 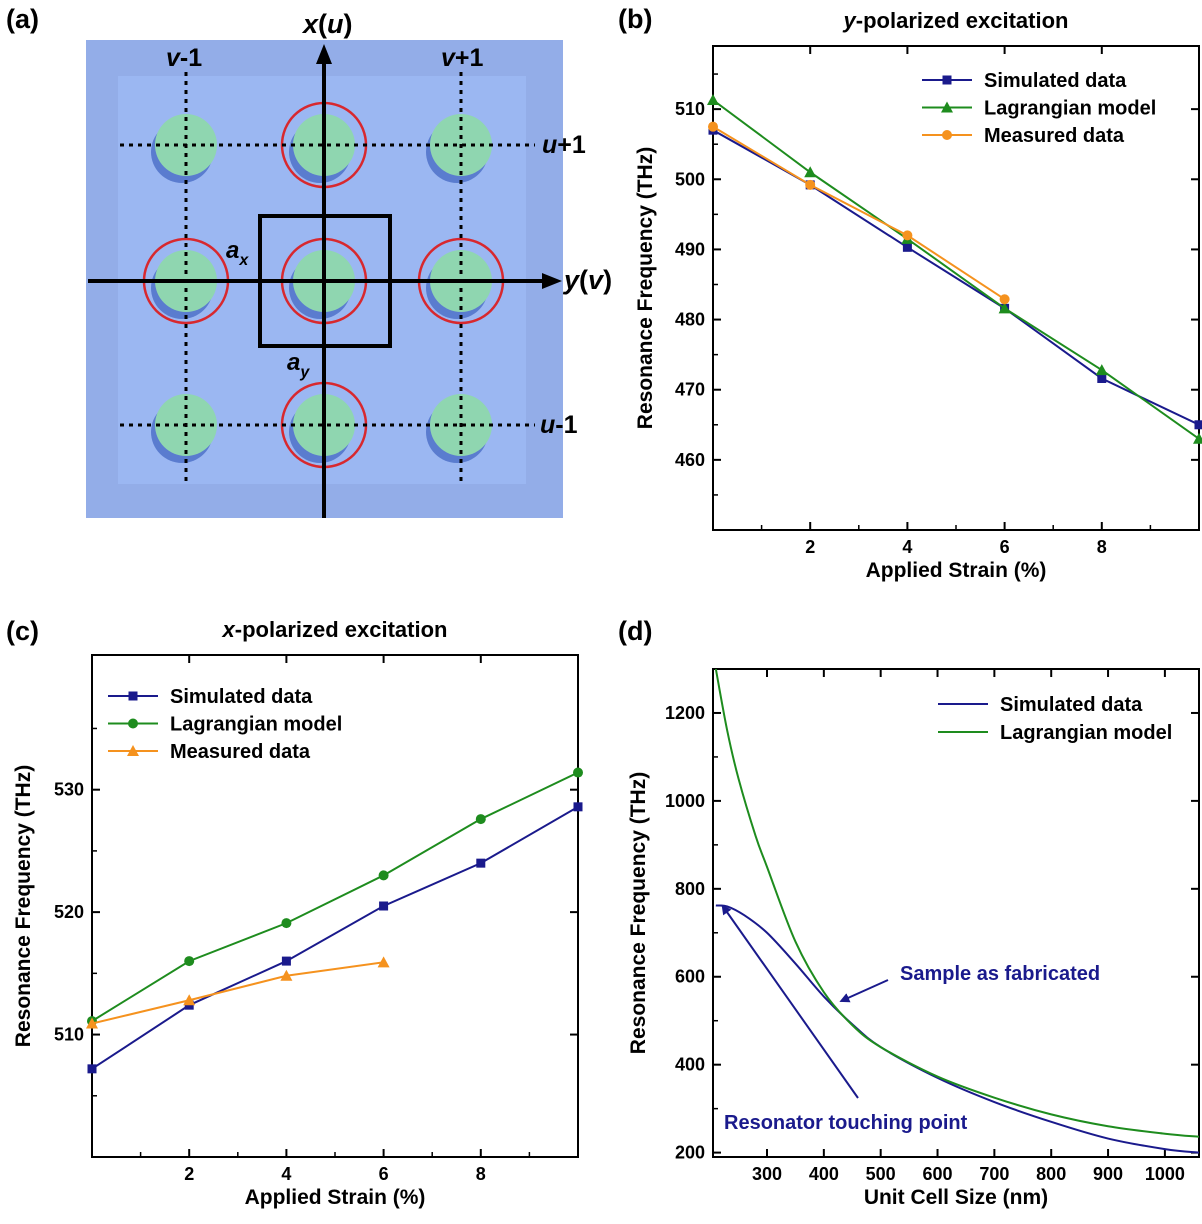 I want to click on annotation-arrow-fabricated, so click(x=864, y=991).